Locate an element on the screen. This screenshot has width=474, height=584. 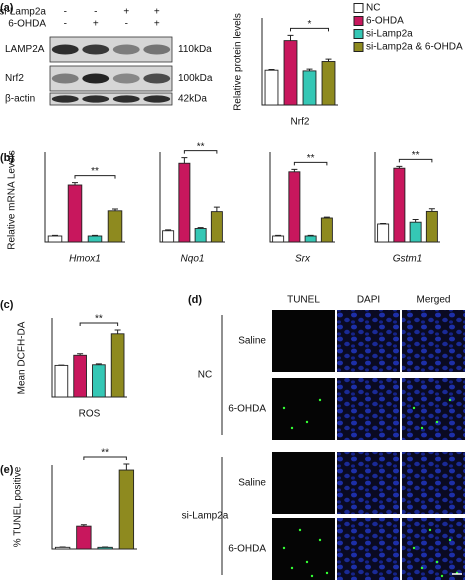
group-label: NC is located at coordinates (205, 375).